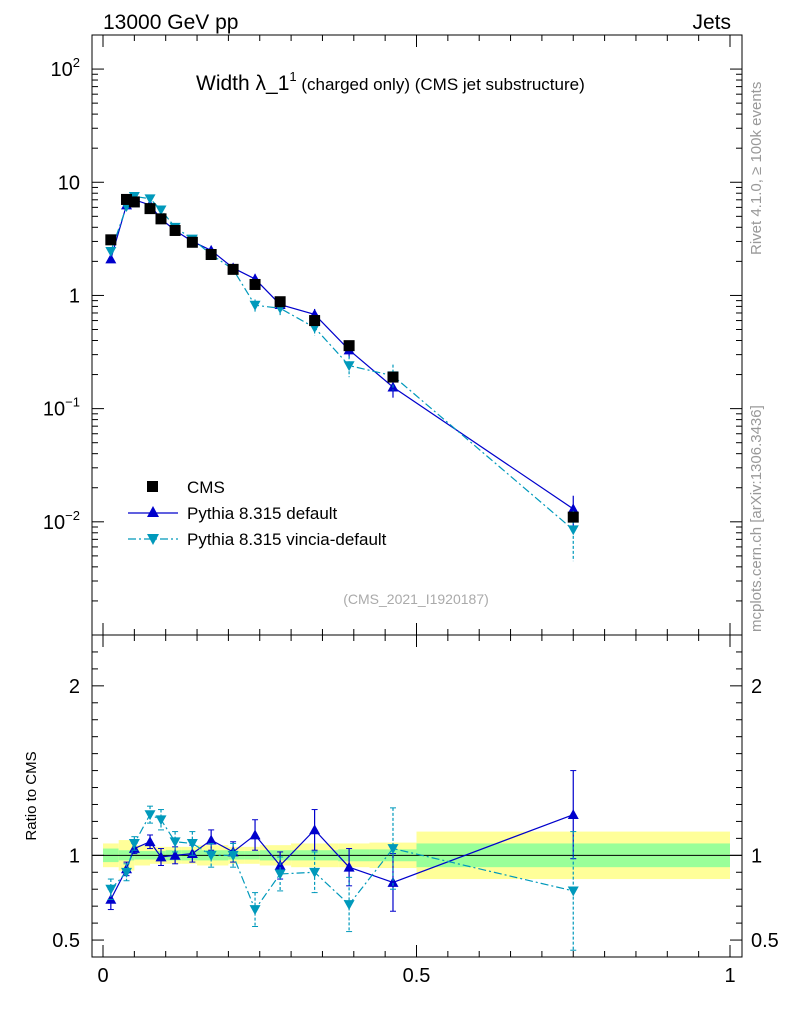  Describe the element at coordinates (153, 511) in the screenshot. I see `legend-default-marker` at that location.